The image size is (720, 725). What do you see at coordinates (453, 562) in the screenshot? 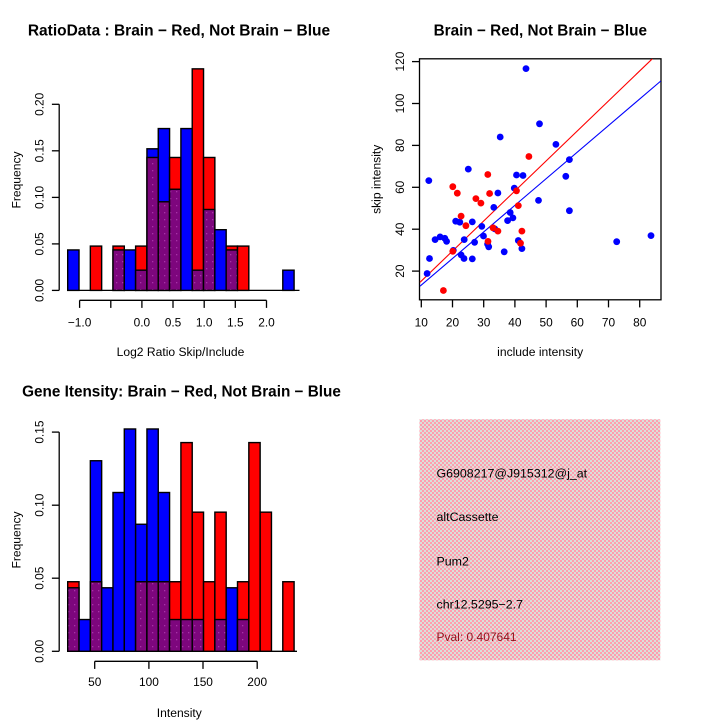
I see `svg-text: Pum2` at bounding box center [453, 562].